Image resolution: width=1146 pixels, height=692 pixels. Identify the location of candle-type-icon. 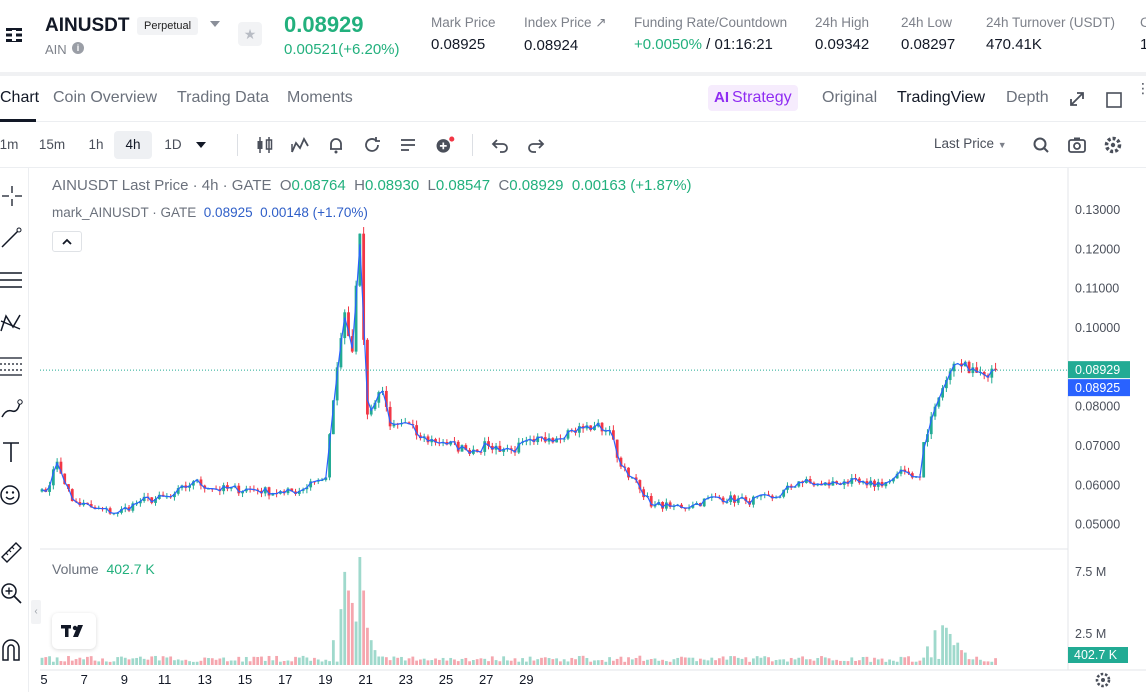
(265, 145).